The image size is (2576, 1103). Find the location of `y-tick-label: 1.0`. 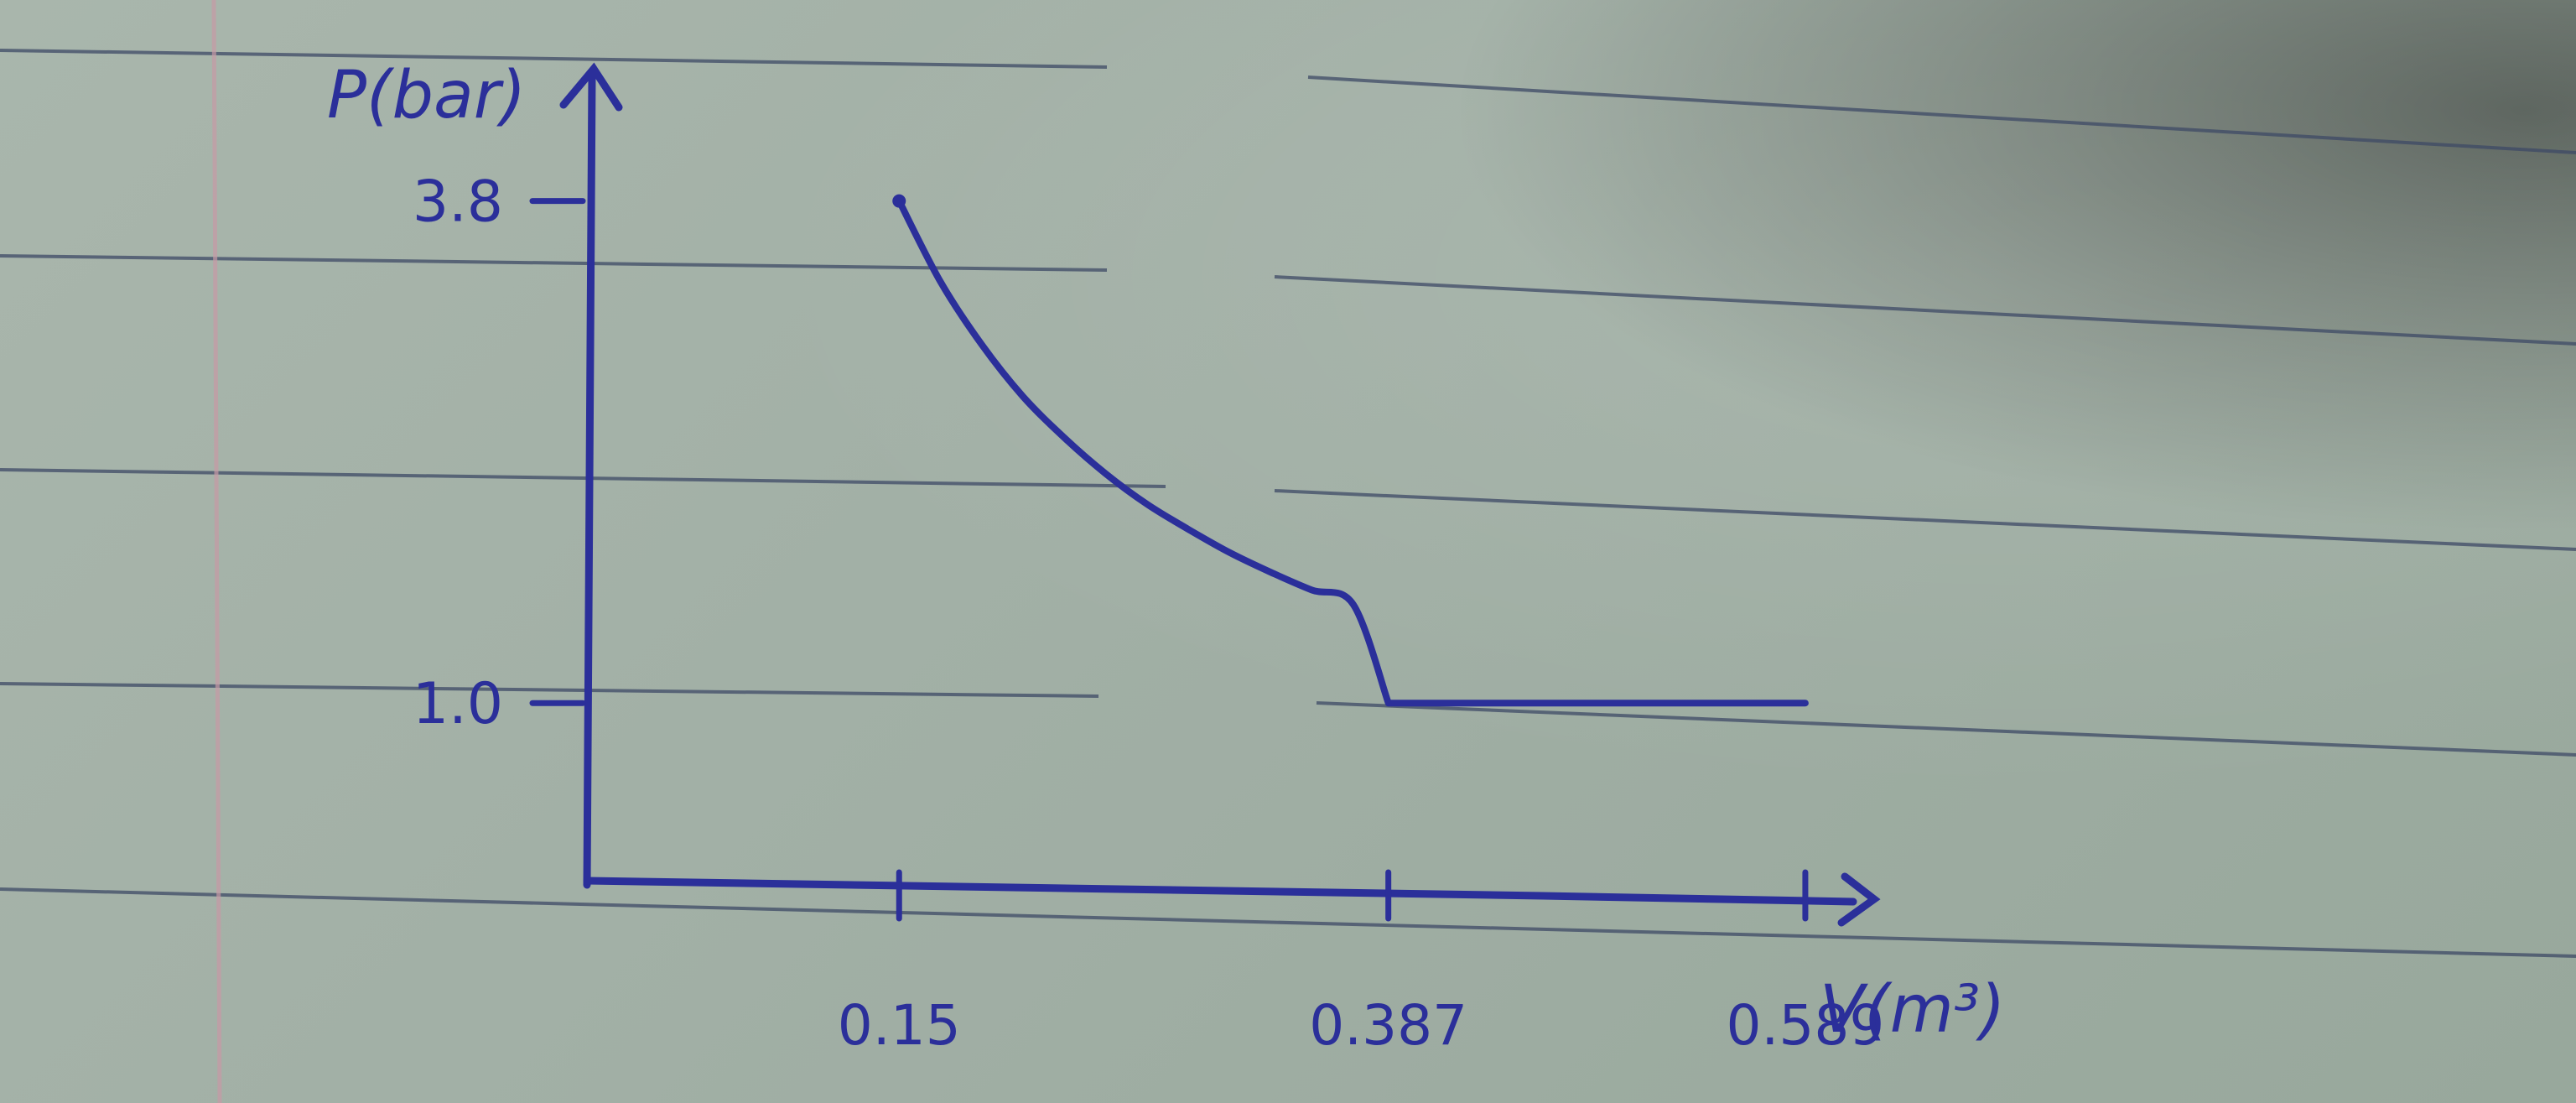

y-tick-label: 1.0 is located at coordinates (458, 704).